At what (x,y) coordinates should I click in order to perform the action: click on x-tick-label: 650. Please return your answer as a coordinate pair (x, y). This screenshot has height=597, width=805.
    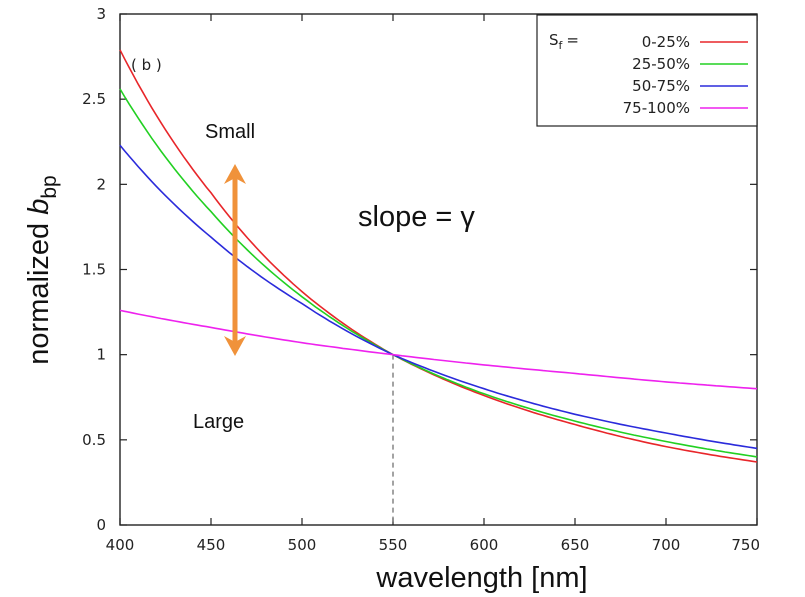
    Looking at the image, I should click on (575, 545).